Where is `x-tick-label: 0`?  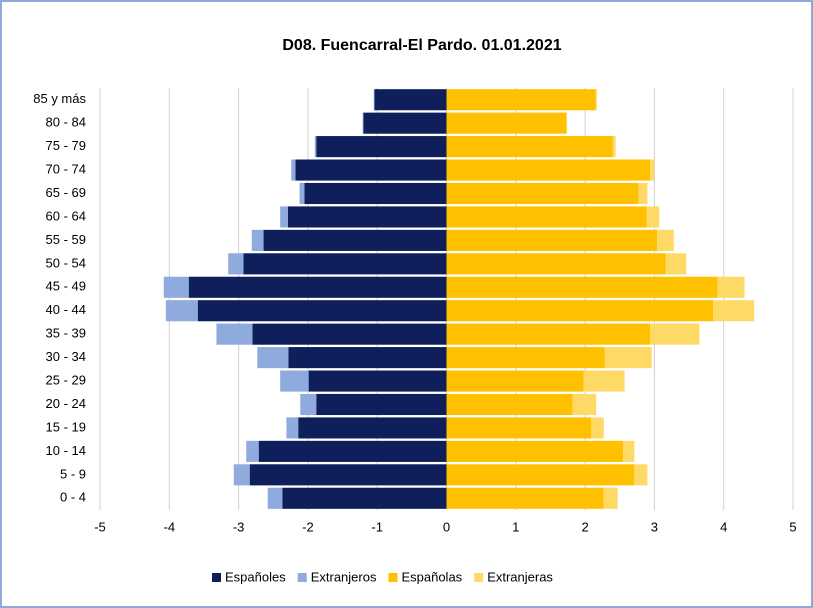
x-tick-label: 0 is located at coordinates (446, 526).